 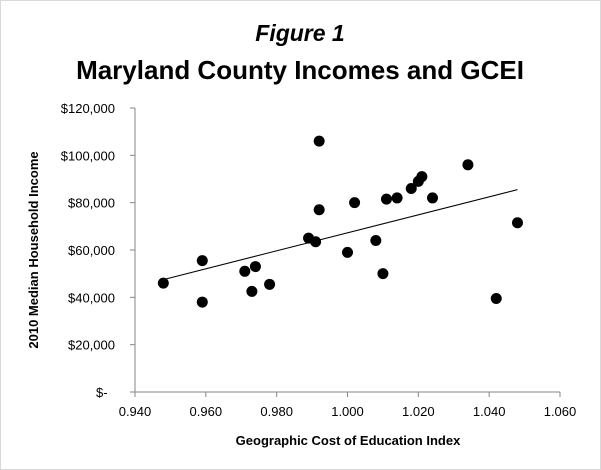 What do you see at coordinates (91, 203) in the screenshot?
I see `y-tick-label: $80,000` at bounding box center [91, 203].